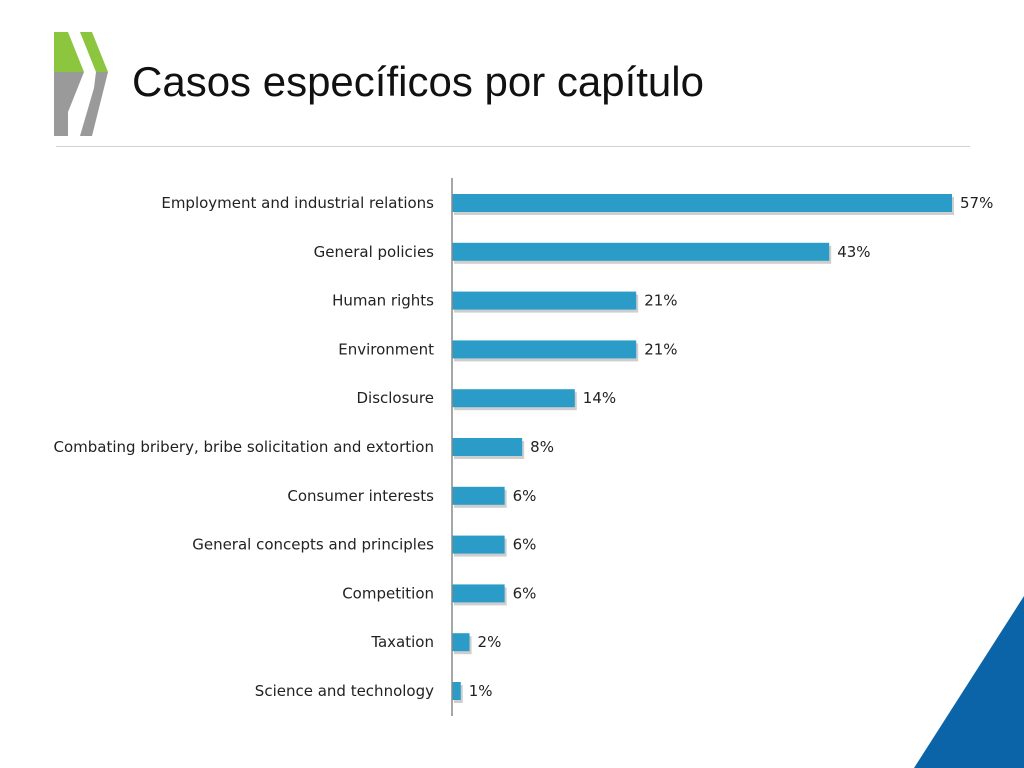 Image resolution: width=1024 pixels, height=768 pixels. I want to click on category-label: Consumer interests, so click(360, 496).